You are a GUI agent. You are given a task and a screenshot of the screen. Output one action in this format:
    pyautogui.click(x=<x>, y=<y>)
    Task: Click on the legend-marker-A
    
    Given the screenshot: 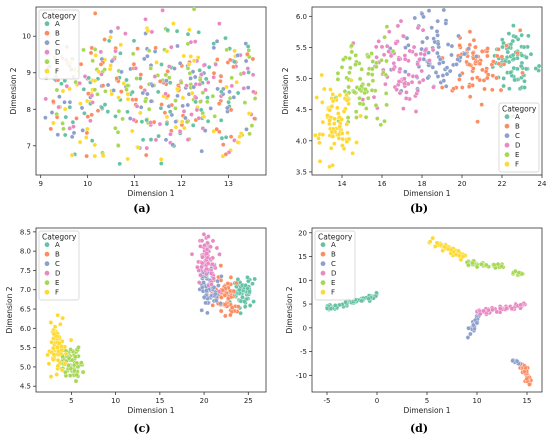 What is the action you would take?
    pyautogui.click(x=323, y=245)
    